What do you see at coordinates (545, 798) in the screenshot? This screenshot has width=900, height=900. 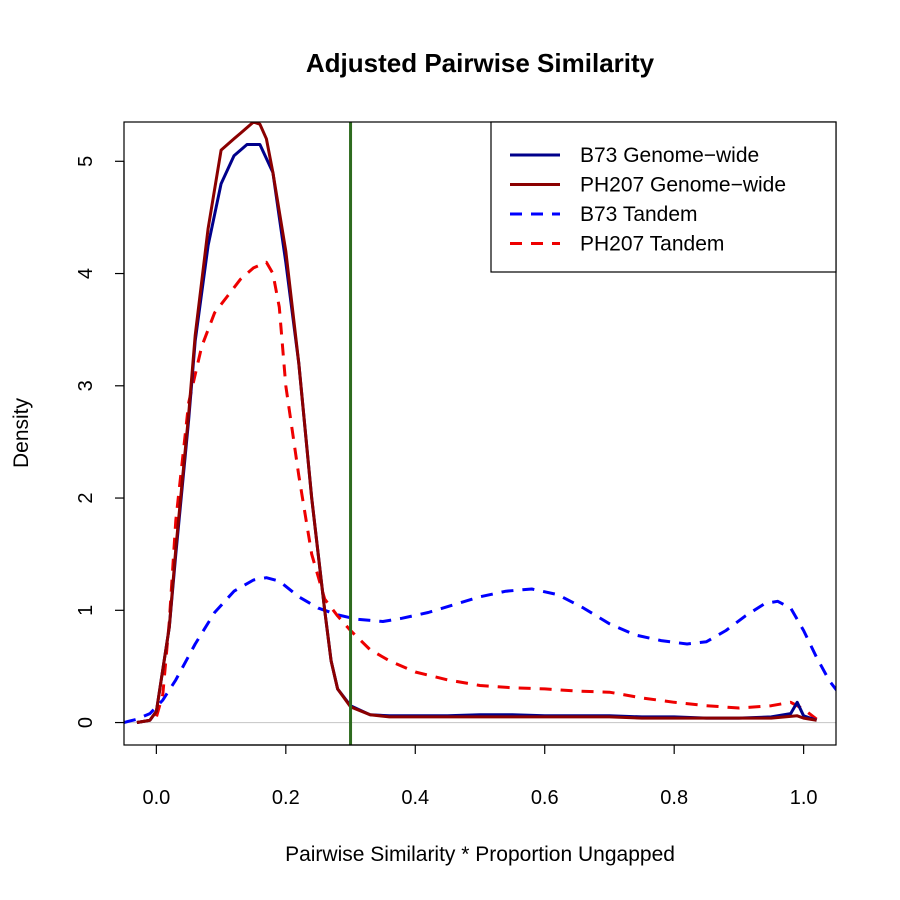 I see `x-tick-label: 0.6` at bounding box center [545, 798].